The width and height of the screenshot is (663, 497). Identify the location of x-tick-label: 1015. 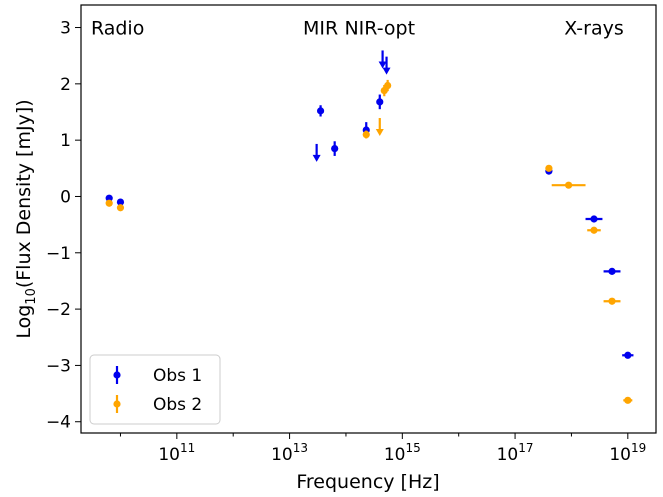
(402, 453).